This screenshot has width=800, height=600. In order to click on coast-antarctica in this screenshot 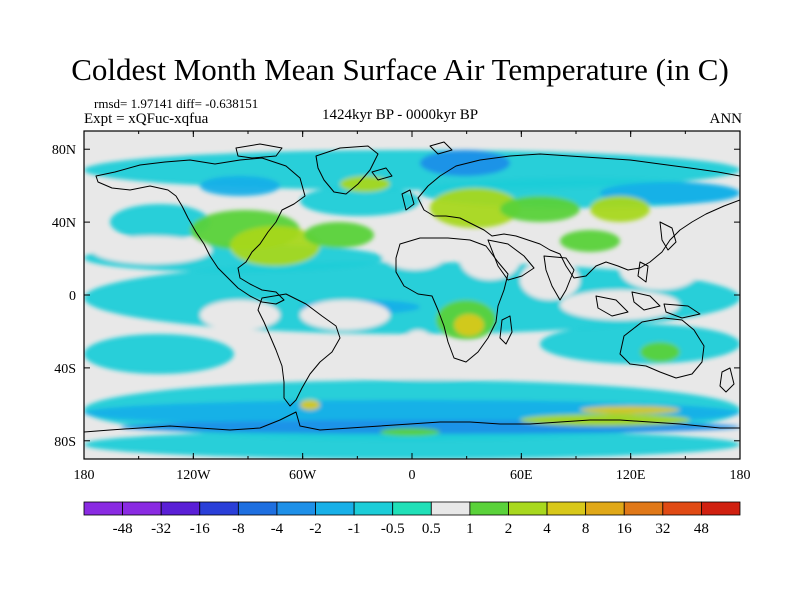, I will do `click(412, 422)`.